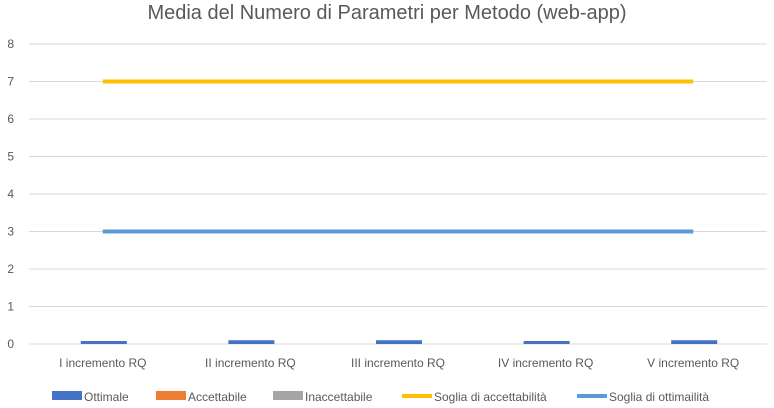 The width and height of the screenshot is (774, 408). What do you see at coordinates (10, 307) in the screenshot?
I see `y-tick-label: 1` at bounding box center [10, 307].